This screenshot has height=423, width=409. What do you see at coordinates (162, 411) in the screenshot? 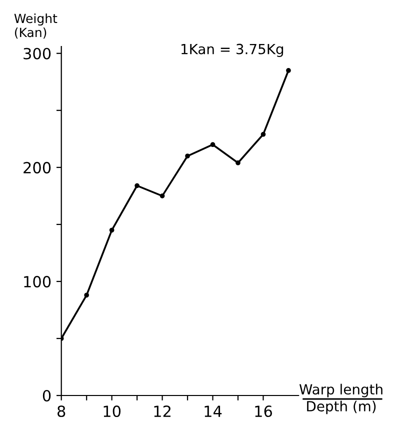
I see `x-tick-label: 12` at bounding box center [162, 411].